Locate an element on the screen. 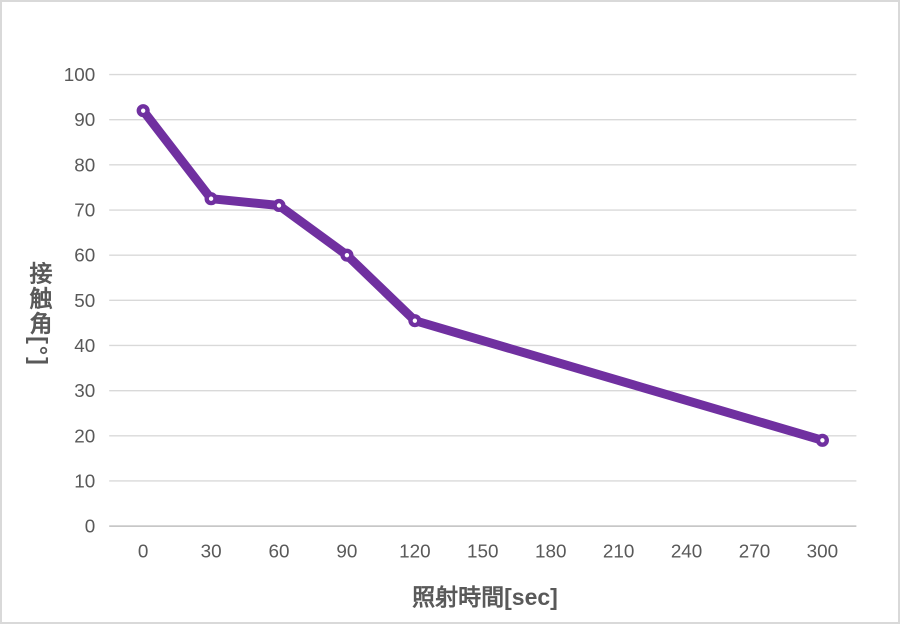  x-tick-label: 180 is located at coordinates (550, 550).